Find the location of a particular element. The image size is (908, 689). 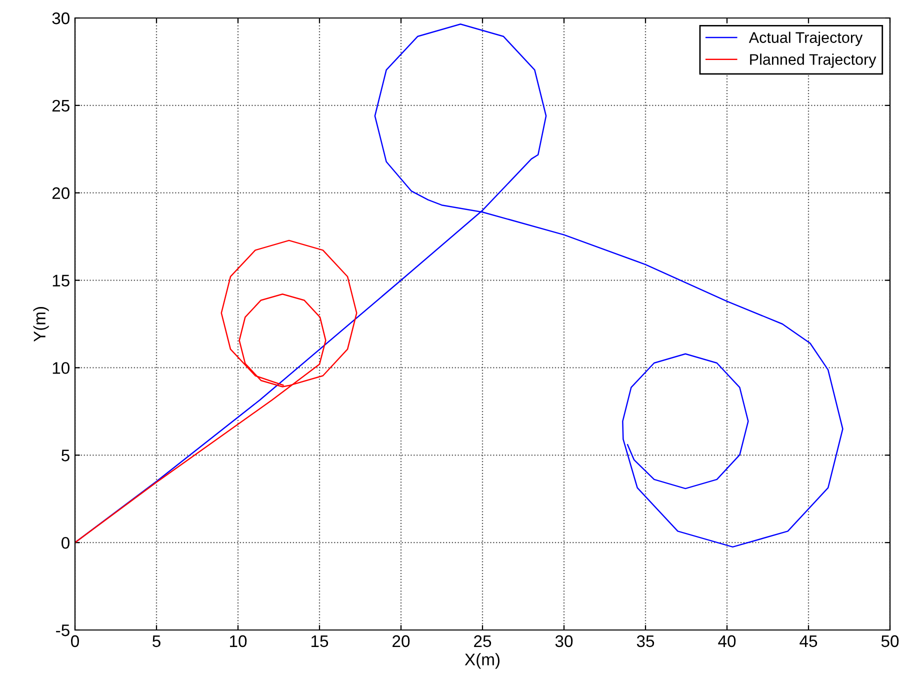

legend-label: Planned Trajectory is located at coordinates (813, 61).